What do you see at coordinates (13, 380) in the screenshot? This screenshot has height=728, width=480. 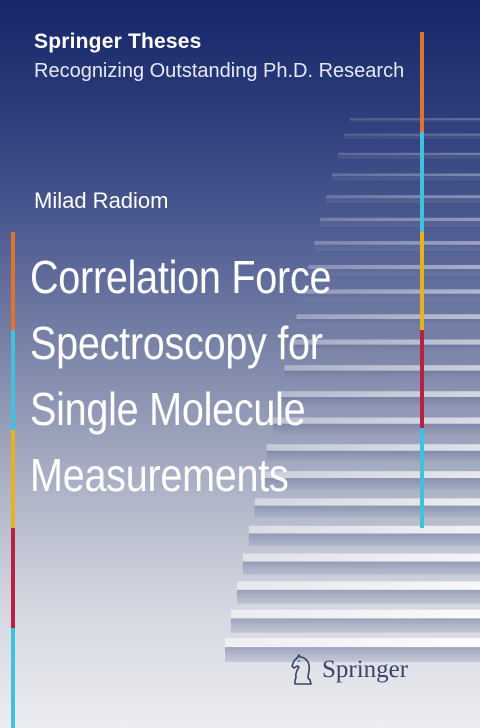 I see `accent-stripe-left-cyan` at bounding box center [13, 380].